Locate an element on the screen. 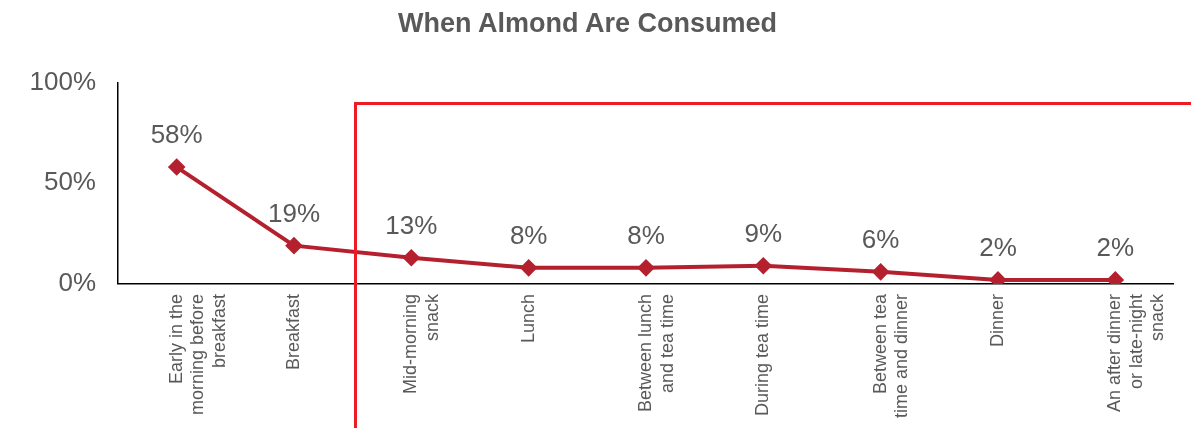  x-tick-label: Between tea time and dinner is located at coordinates (890, 355).